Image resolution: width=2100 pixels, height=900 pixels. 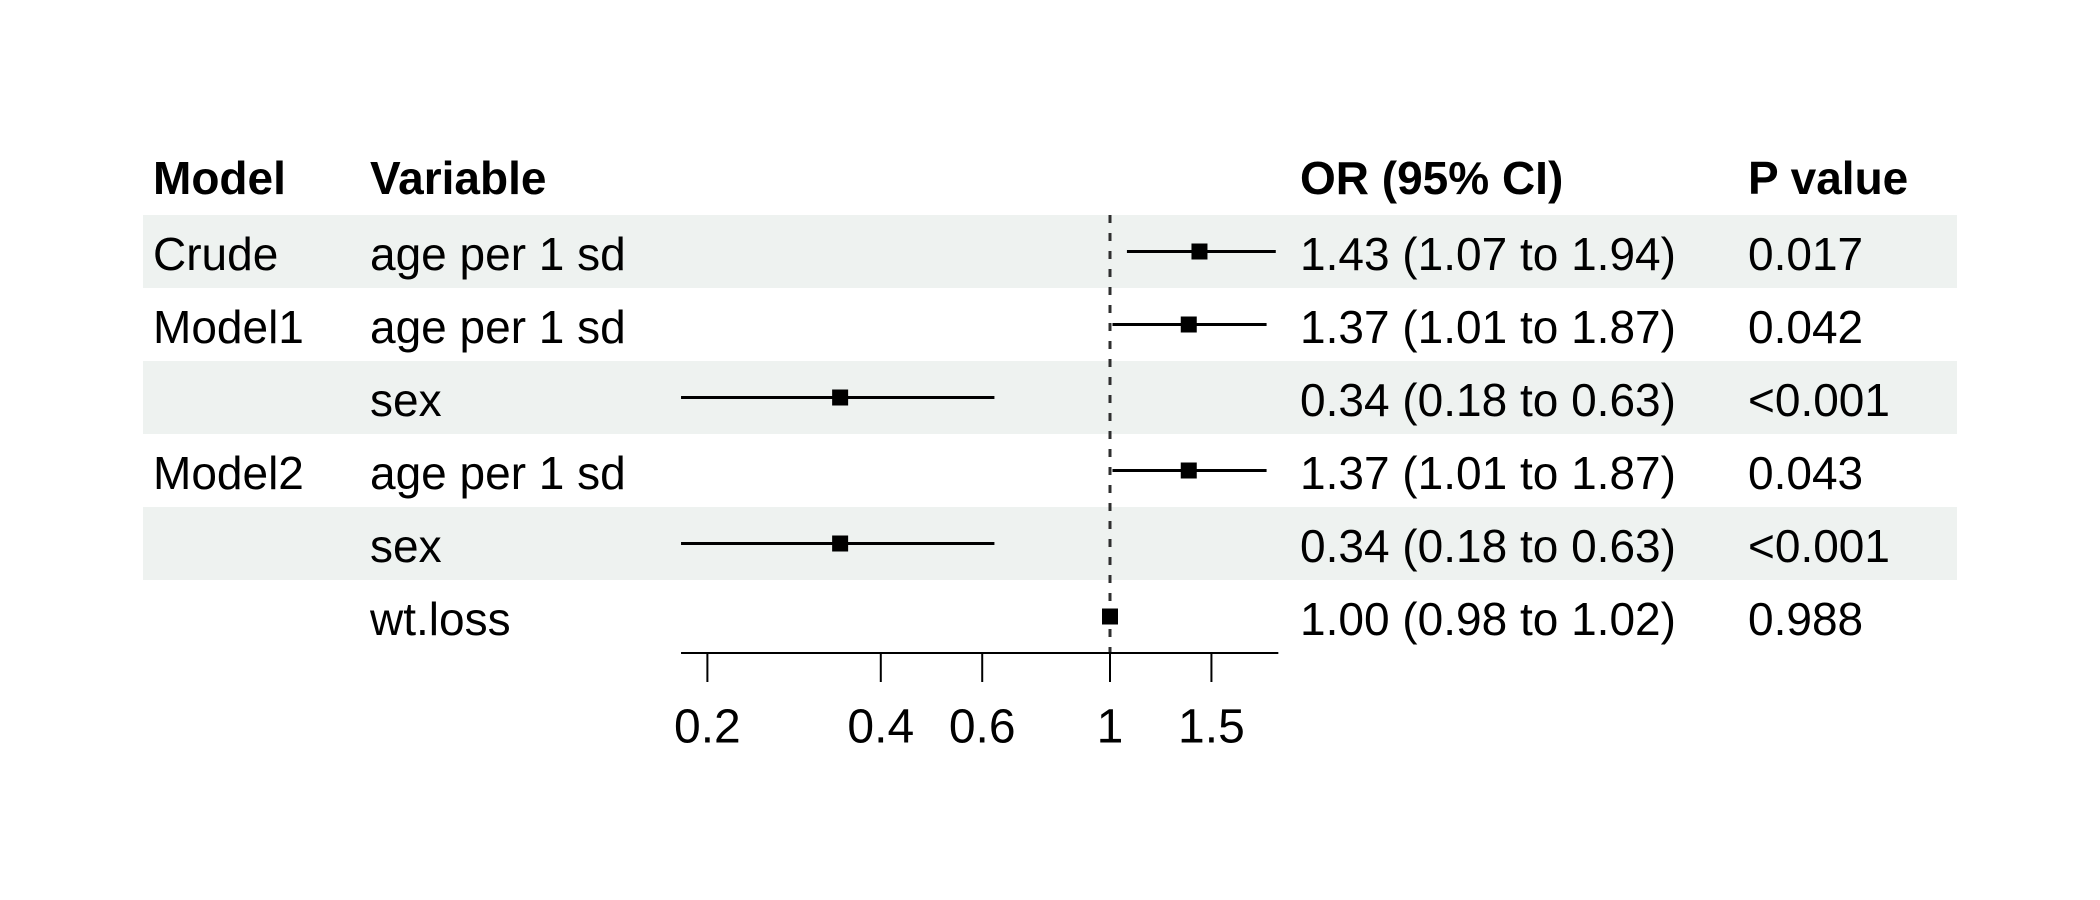 What do you see at coordinates (1828, 178) in the screenshot?
I see `header-p-value: P value` at bounding box center [1828, 178].